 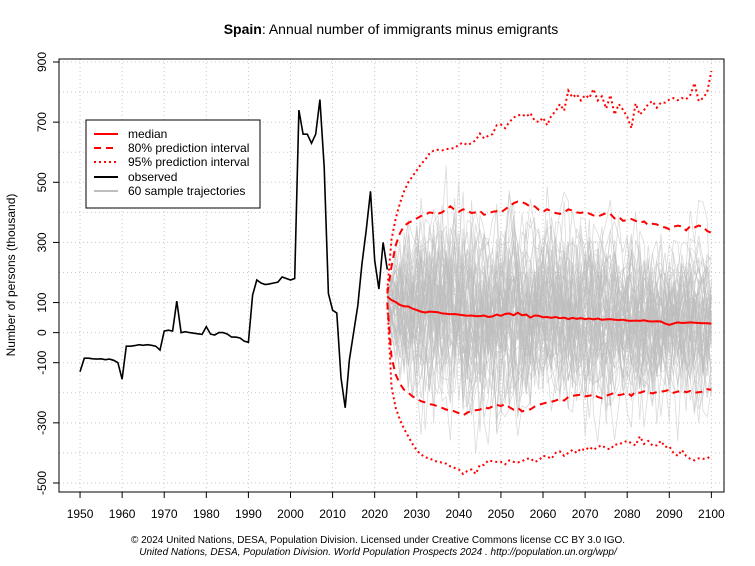 What do you see at coordinates (374, 514) in the screenshot?
I see `x-tick-label: 2020` at bounding box center [374, 514].